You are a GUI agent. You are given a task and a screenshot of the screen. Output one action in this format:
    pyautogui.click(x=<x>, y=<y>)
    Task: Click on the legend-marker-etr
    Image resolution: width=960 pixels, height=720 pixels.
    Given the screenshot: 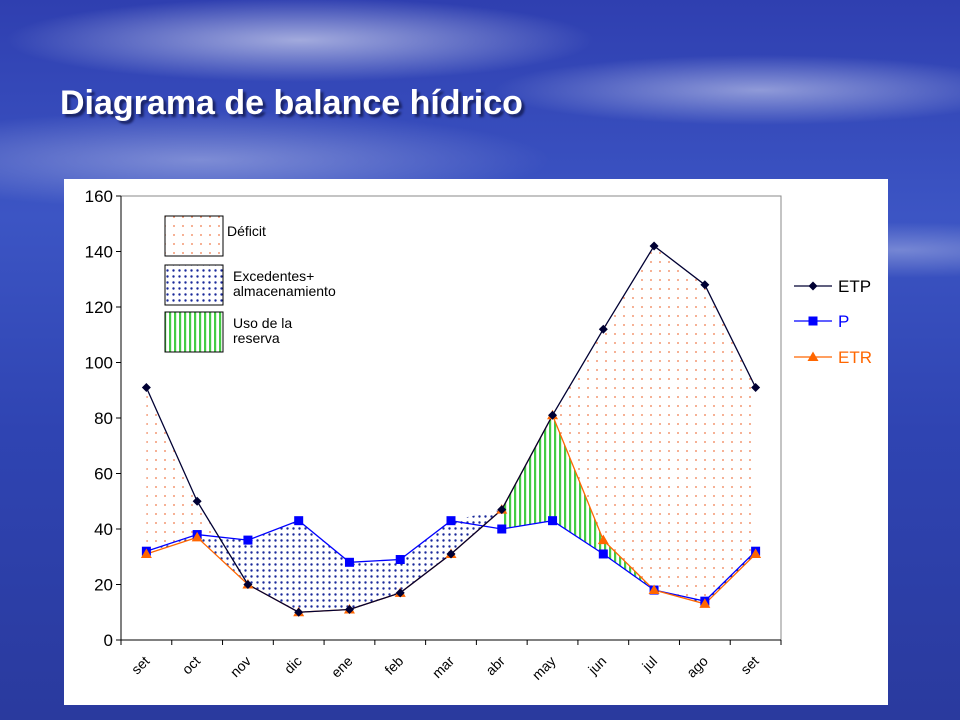 What is the action you would take?
    pyautogui.click(x=813, y=356)
    